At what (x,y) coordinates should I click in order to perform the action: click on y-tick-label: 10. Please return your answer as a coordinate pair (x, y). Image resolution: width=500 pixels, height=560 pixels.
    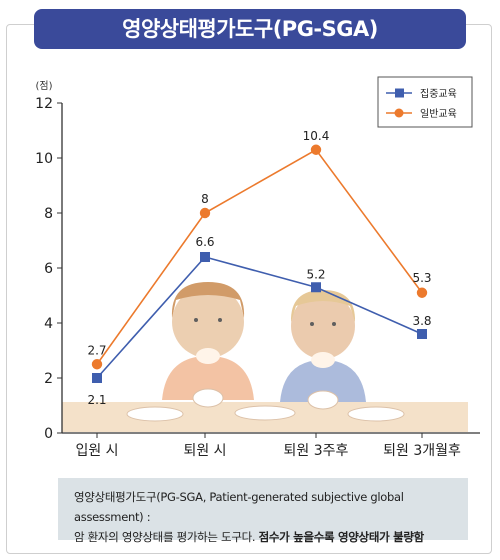
    Looking at the image, I should click on (44, 159).